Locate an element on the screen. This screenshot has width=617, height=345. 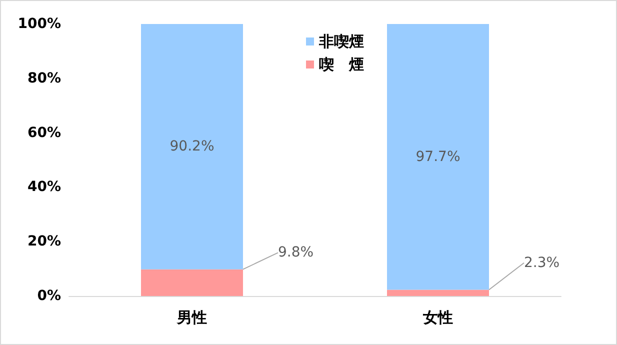
x-tick-label: 女性 is located at coordinates (437, 317).